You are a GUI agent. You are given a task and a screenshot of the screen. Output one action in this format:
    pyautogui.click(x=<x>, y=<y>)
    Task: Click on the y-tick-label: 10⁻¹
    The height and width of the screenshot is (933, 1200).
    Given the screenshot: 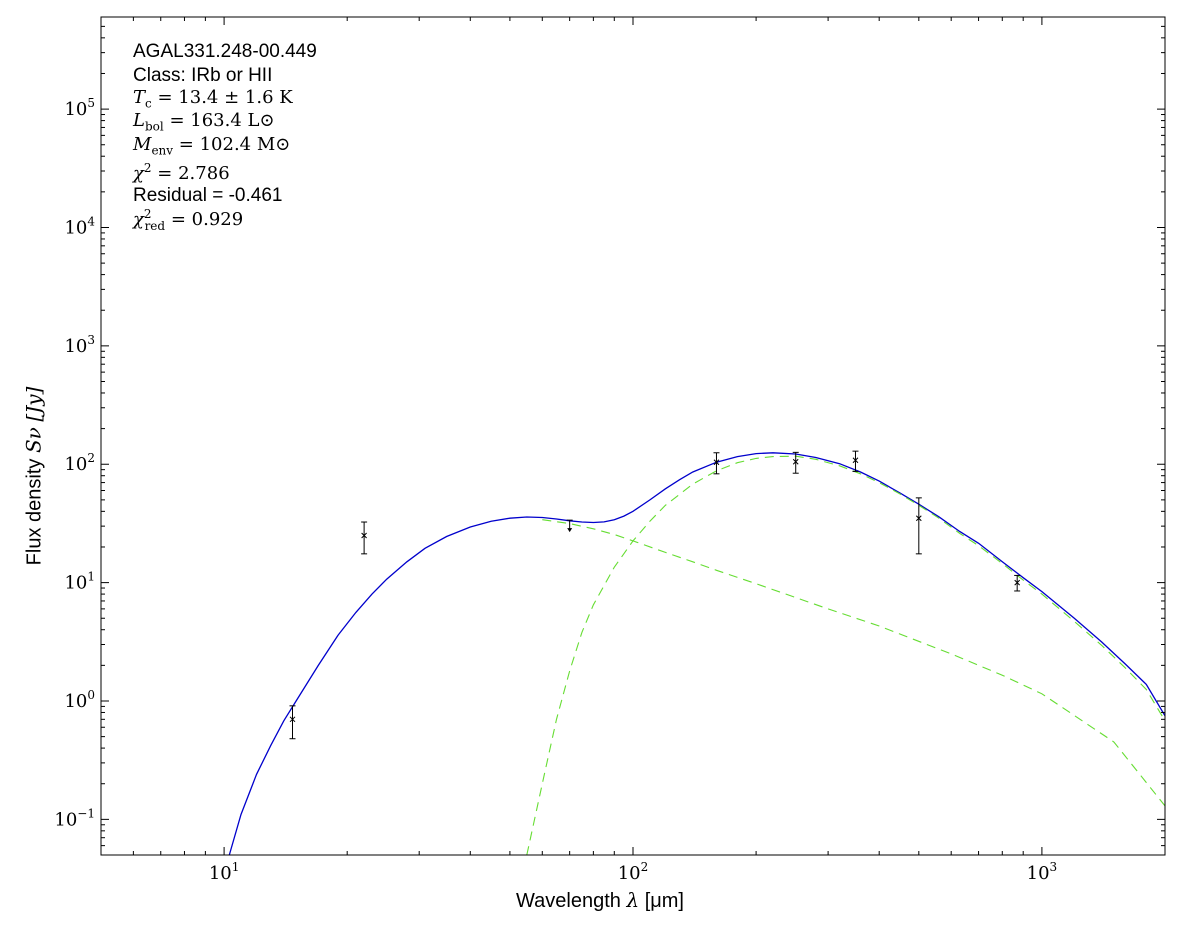 What is the action you would take?
    pyautogui.click(x=74, y=818)
    